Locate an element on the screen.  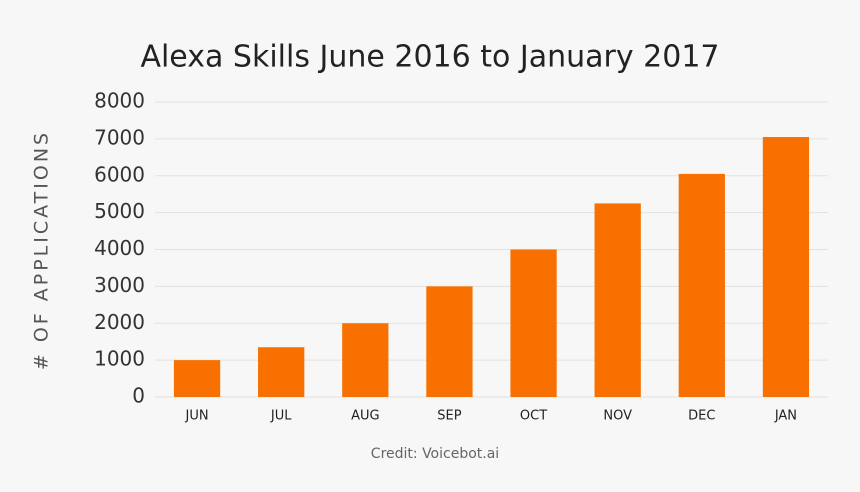
y-tick-label: 1000 is located at coordinates (119, 359).